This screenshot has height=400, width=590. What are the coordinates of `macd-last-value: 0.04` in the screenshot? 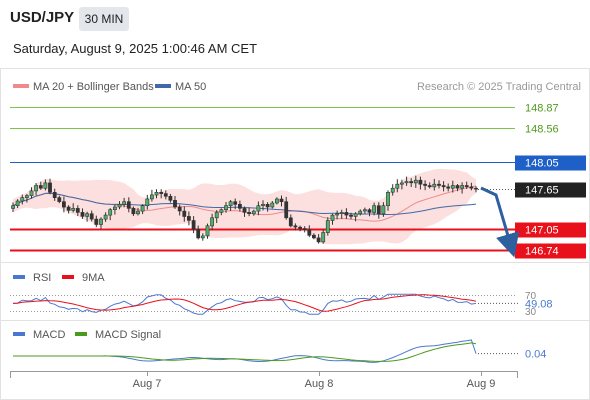 It's located at (535, 355).